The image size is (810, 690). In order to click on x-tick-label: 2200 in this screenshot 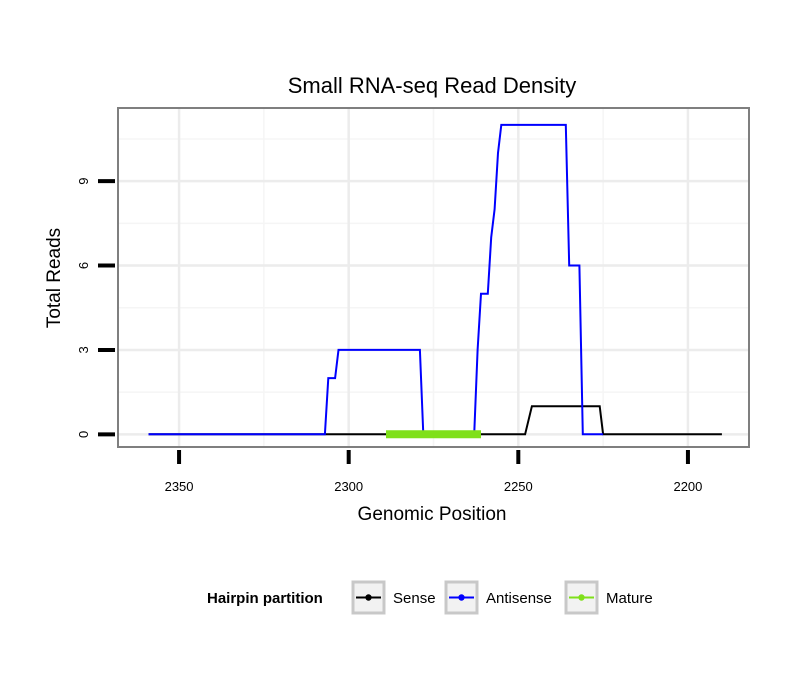, I will do `click(687, 486)`.